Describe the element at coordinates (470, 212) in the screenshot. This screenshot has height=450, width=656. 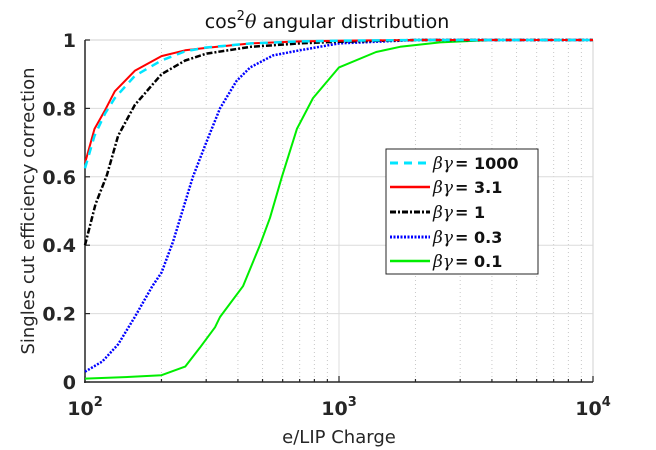
I see `legend-label: = 1` at that location.